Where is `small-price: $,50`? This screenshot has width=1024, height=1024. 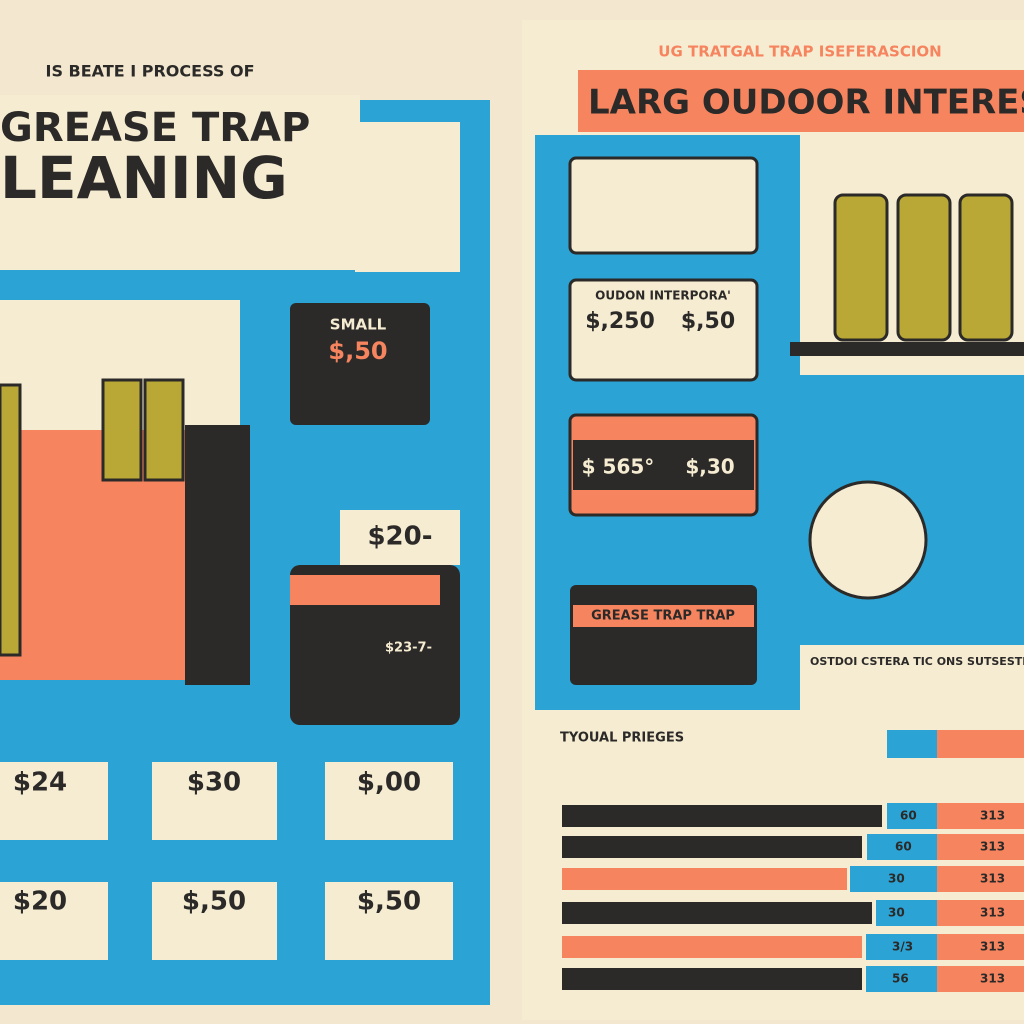 small-price: $,50 is located at coordinates (357, 351).